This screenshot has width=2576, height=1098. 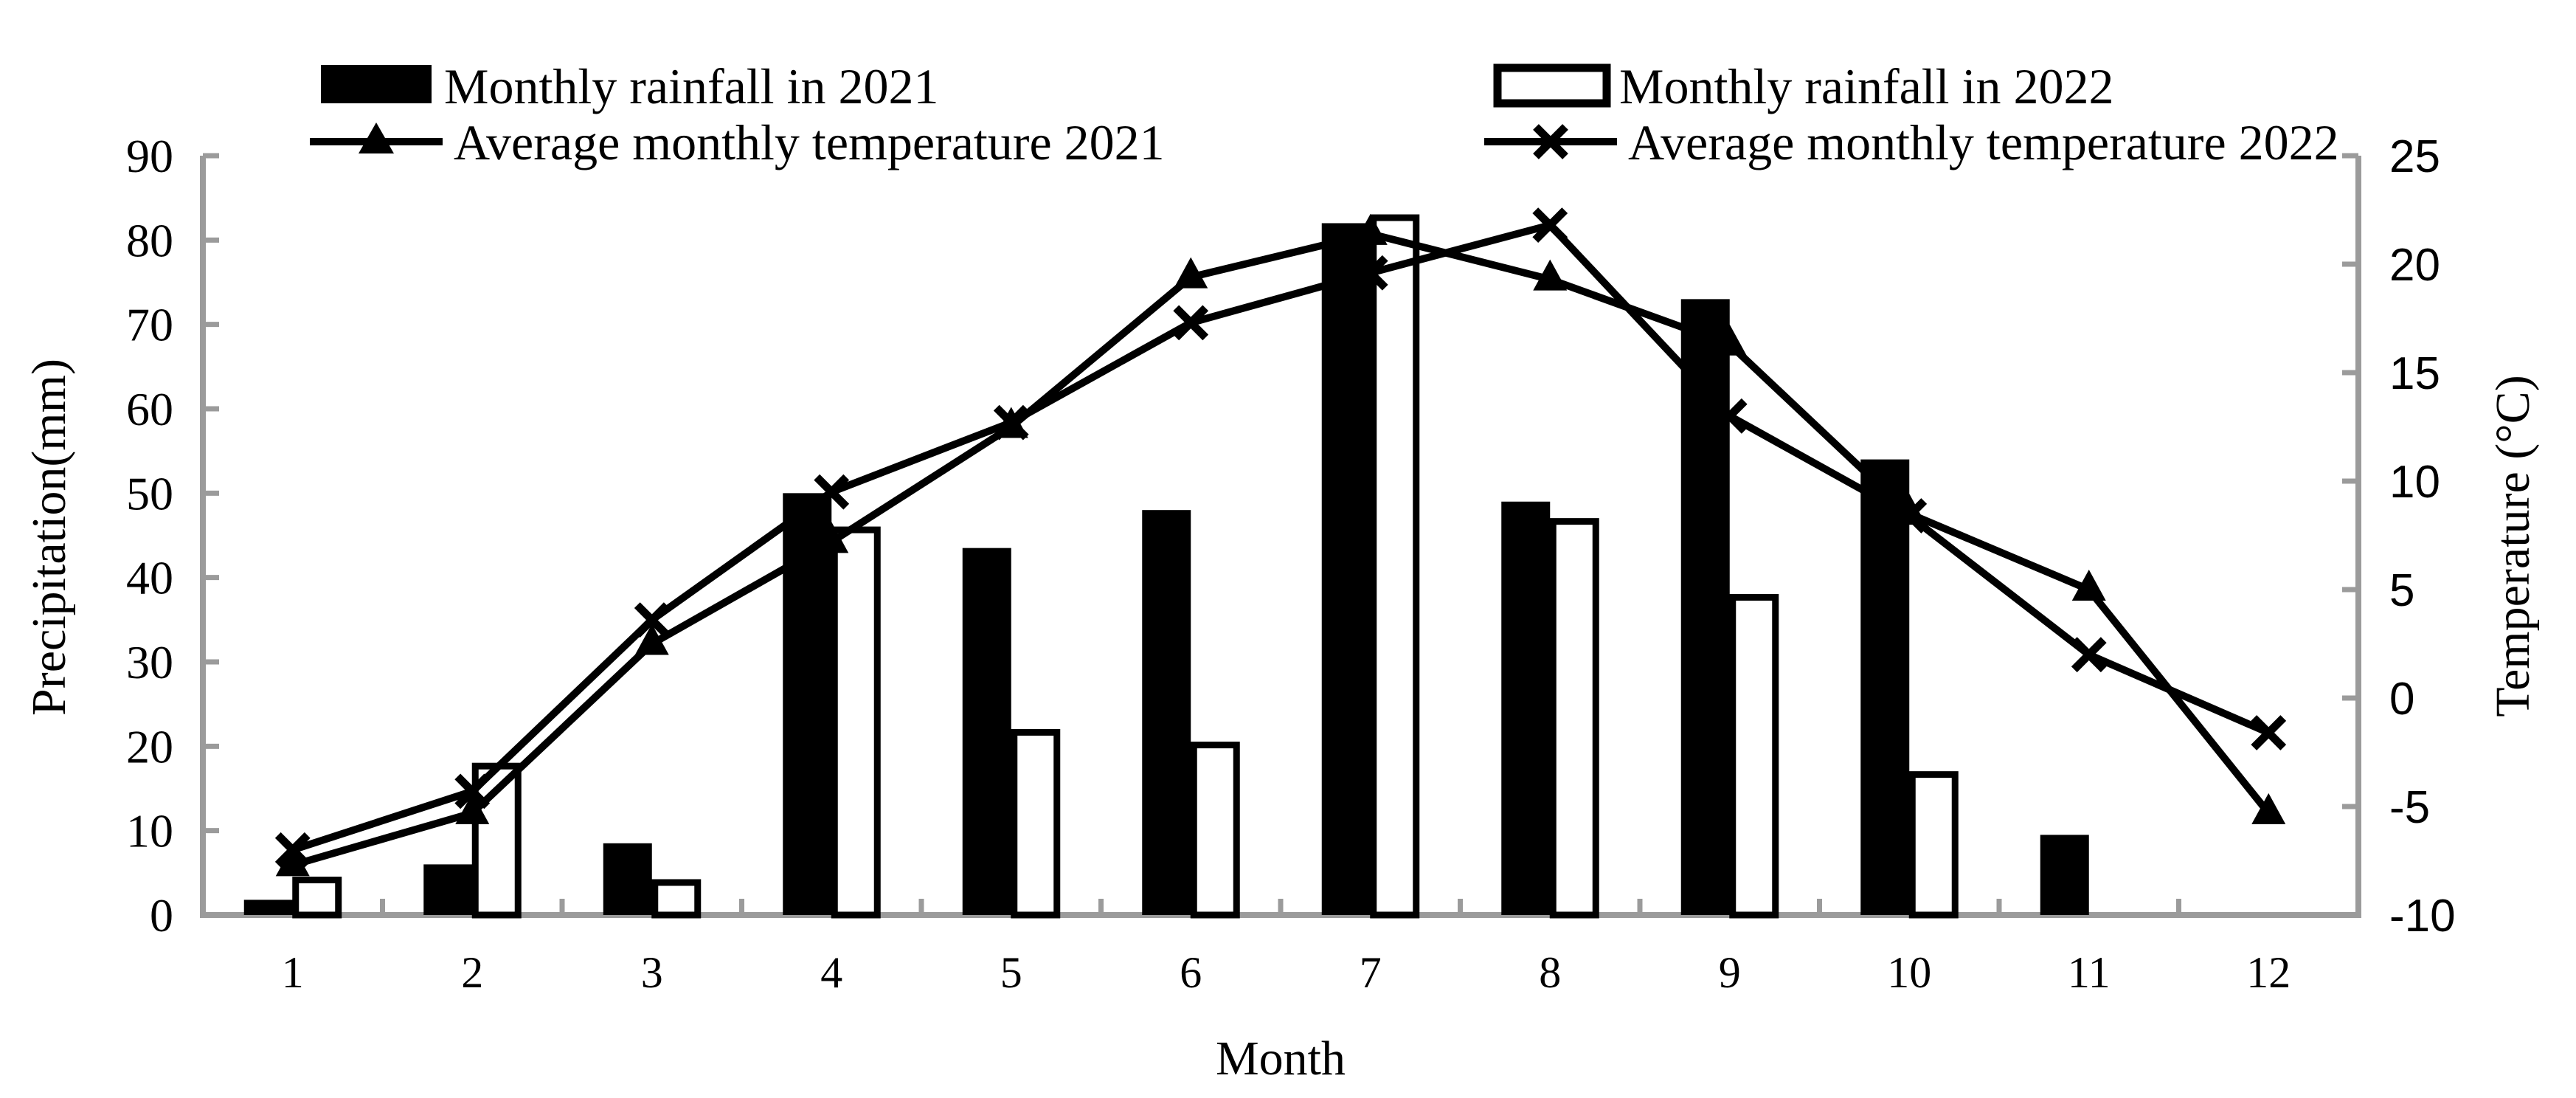 What do you see at coordinates (293, 972) in the screenshot?
I see `month-label: 1` at bounding box center [293, 972].